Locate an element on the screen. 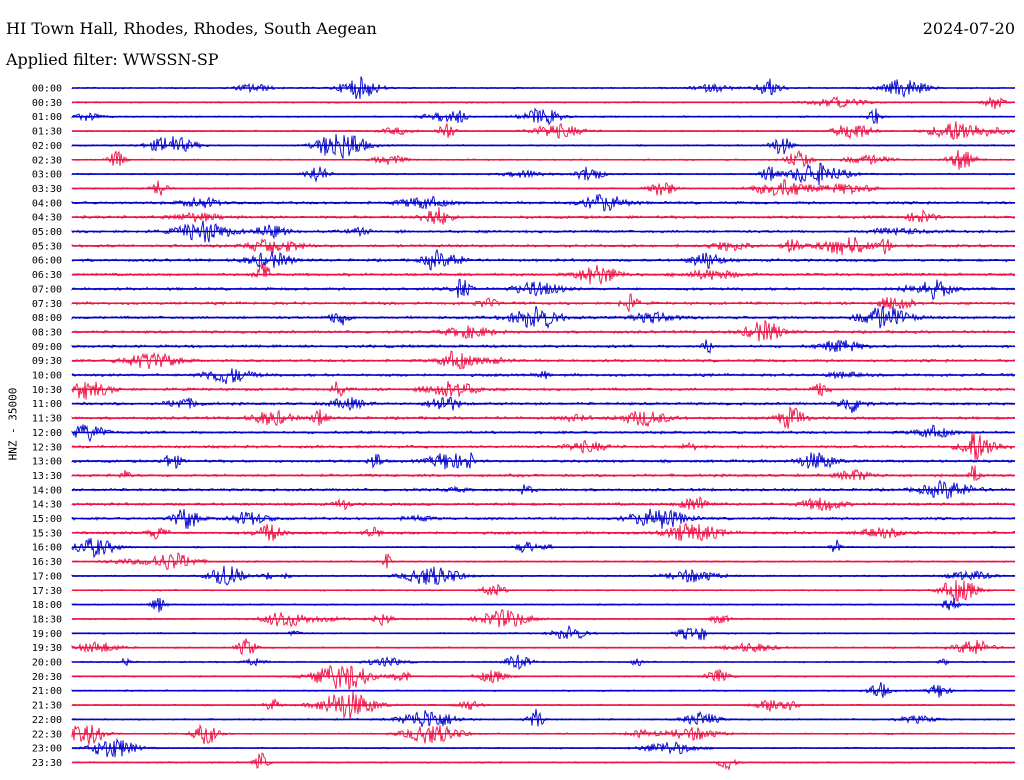  row-time-label: 04:30 is located at coordinates (47, 218).